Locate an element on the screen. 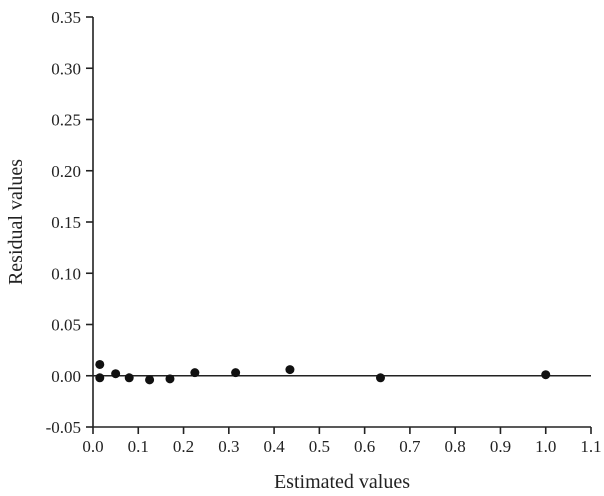  x-tick-label: 1.0 is located at coordinates (545, 446).